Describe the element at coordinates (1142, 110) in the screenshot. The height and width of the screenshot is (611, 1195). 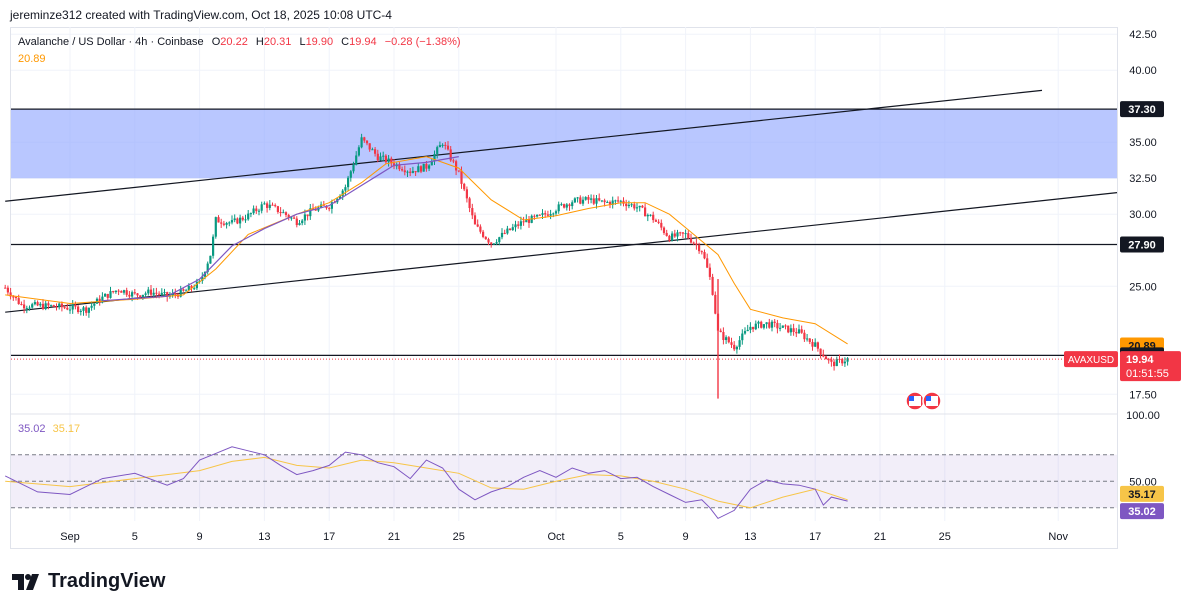
I see `price-tag: 37.30` at that location.